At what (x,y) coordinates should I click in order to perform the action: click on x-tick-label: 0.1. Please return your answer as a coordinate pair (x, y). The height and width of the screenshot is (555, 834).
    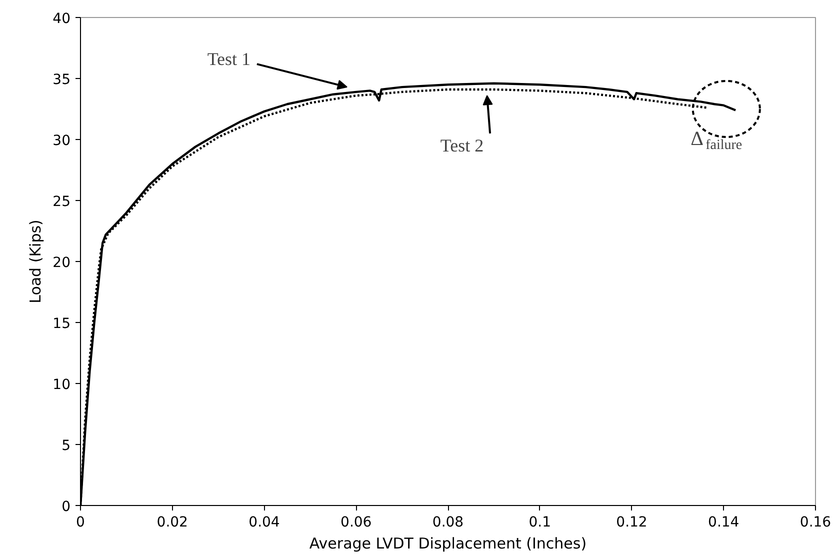
    Looking at the image, I should click on (540, 522).